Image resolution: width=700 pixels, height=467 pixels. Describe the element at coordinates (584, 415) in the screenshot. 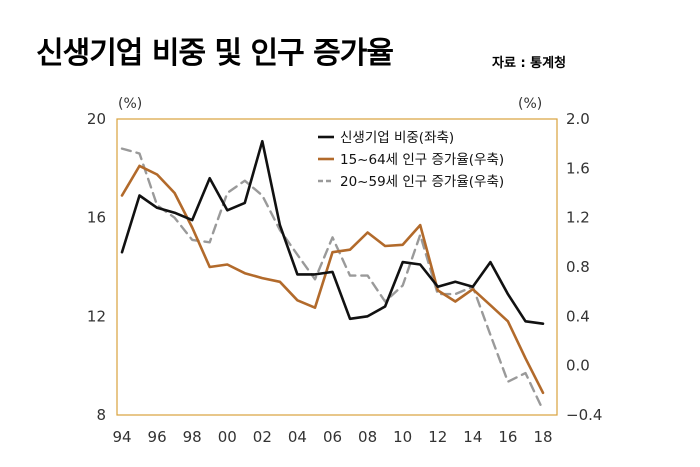

I see `right-axis-tick-label: −0.4` at that location.